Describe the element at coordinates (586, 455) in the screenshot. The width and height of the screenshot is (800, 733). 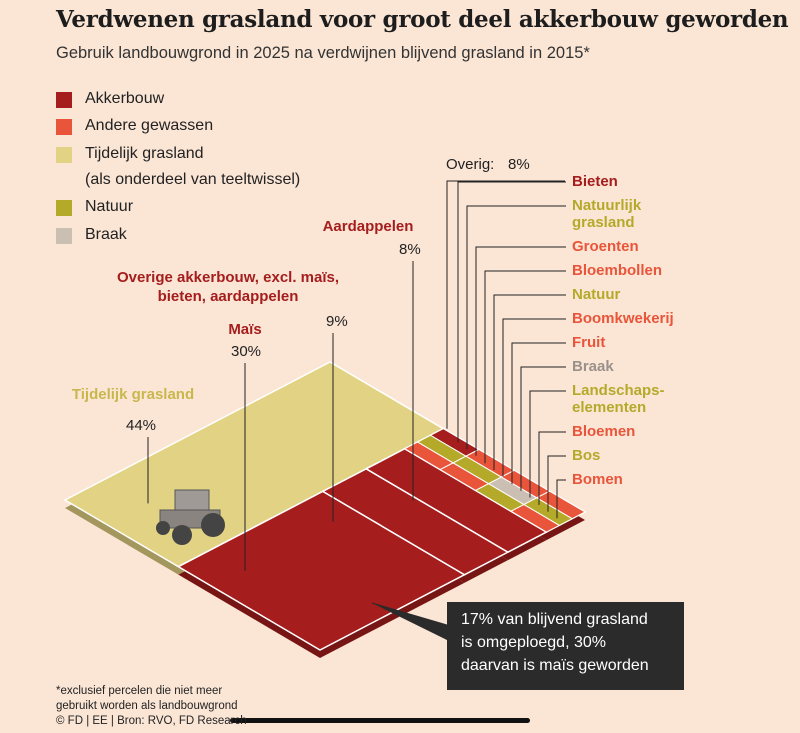
I see `other-label: Bos` at that location.